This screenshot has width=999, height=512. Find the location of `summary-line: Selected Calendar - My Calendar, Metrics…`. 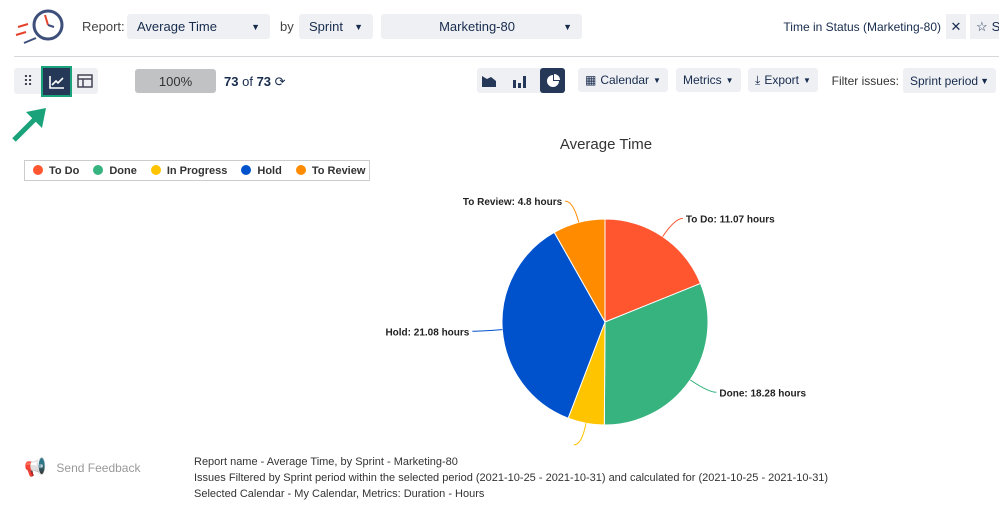

summary-line: Selected Calendar - My Calendar, Metrics… is located at coordinates (339, 494).